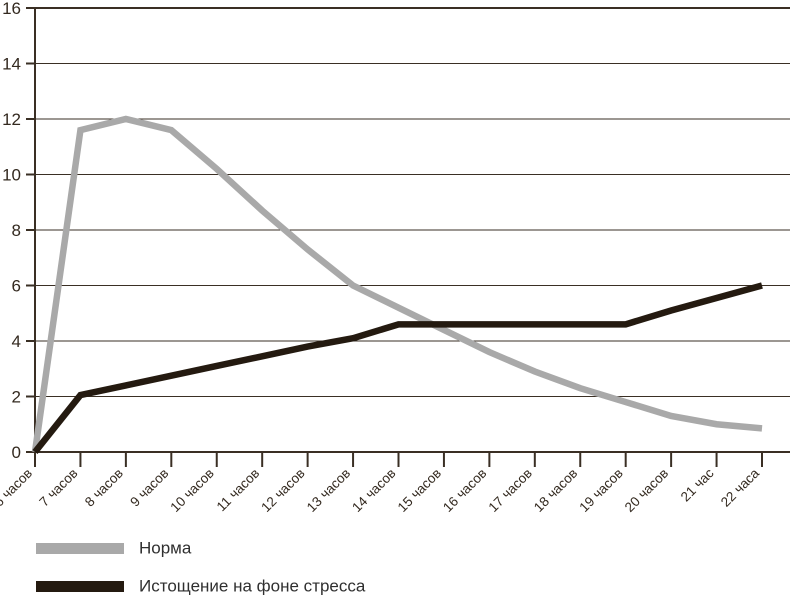  What do you see at coordinates (11, 119) in the screenshot?
I see `y-tick-label: 12` at bounding box center [11, 119].